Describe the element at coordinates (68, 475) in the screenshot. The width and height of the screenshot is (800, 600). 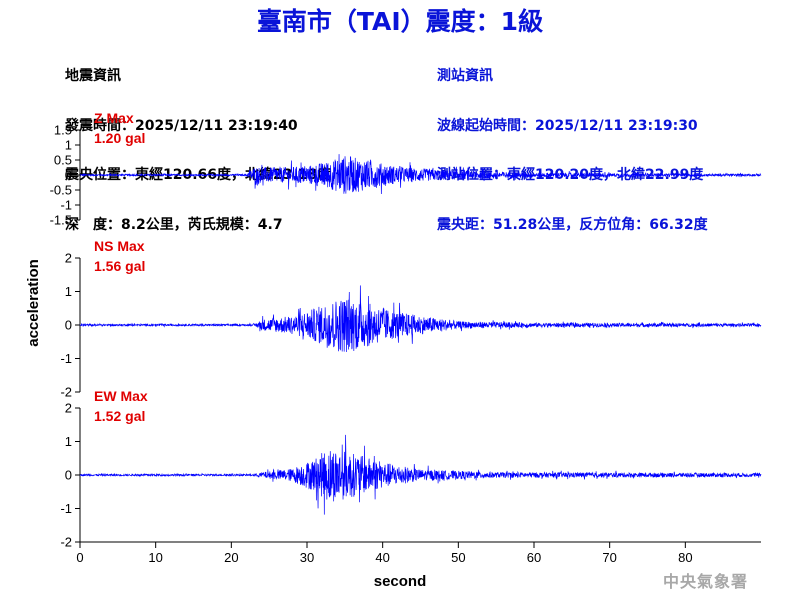
I see `y-tick-label-2-2: 0` at that location.